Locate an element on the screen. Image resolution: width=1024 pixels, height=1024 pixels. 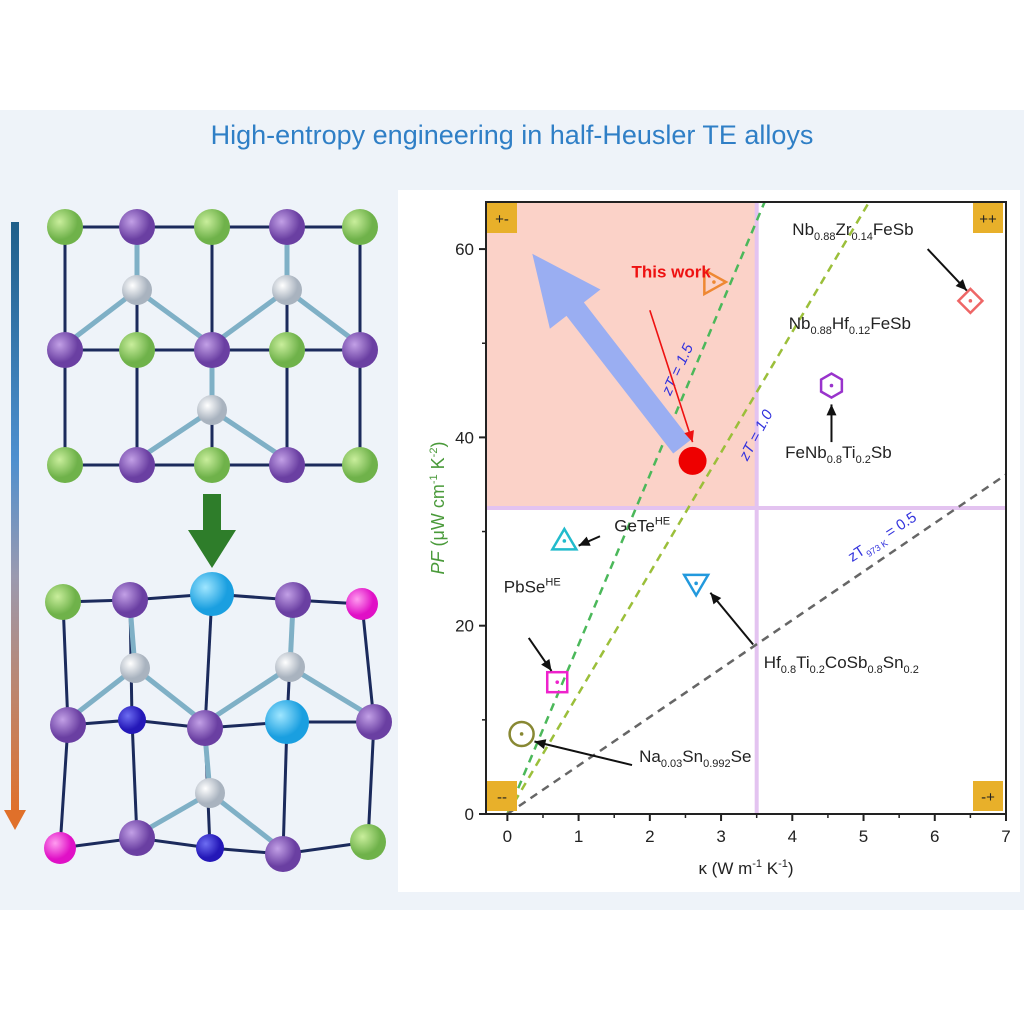
x-tick-label: 2 is located at coordinates (649, 836).